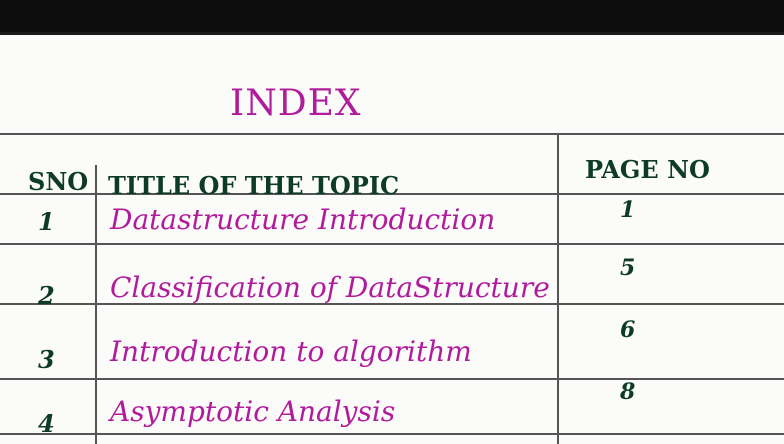 This screenshot has width=784, height=444. Describe the element at coordinates (46, 423) in the screenshot. I see `row-sno: 4` at that location.